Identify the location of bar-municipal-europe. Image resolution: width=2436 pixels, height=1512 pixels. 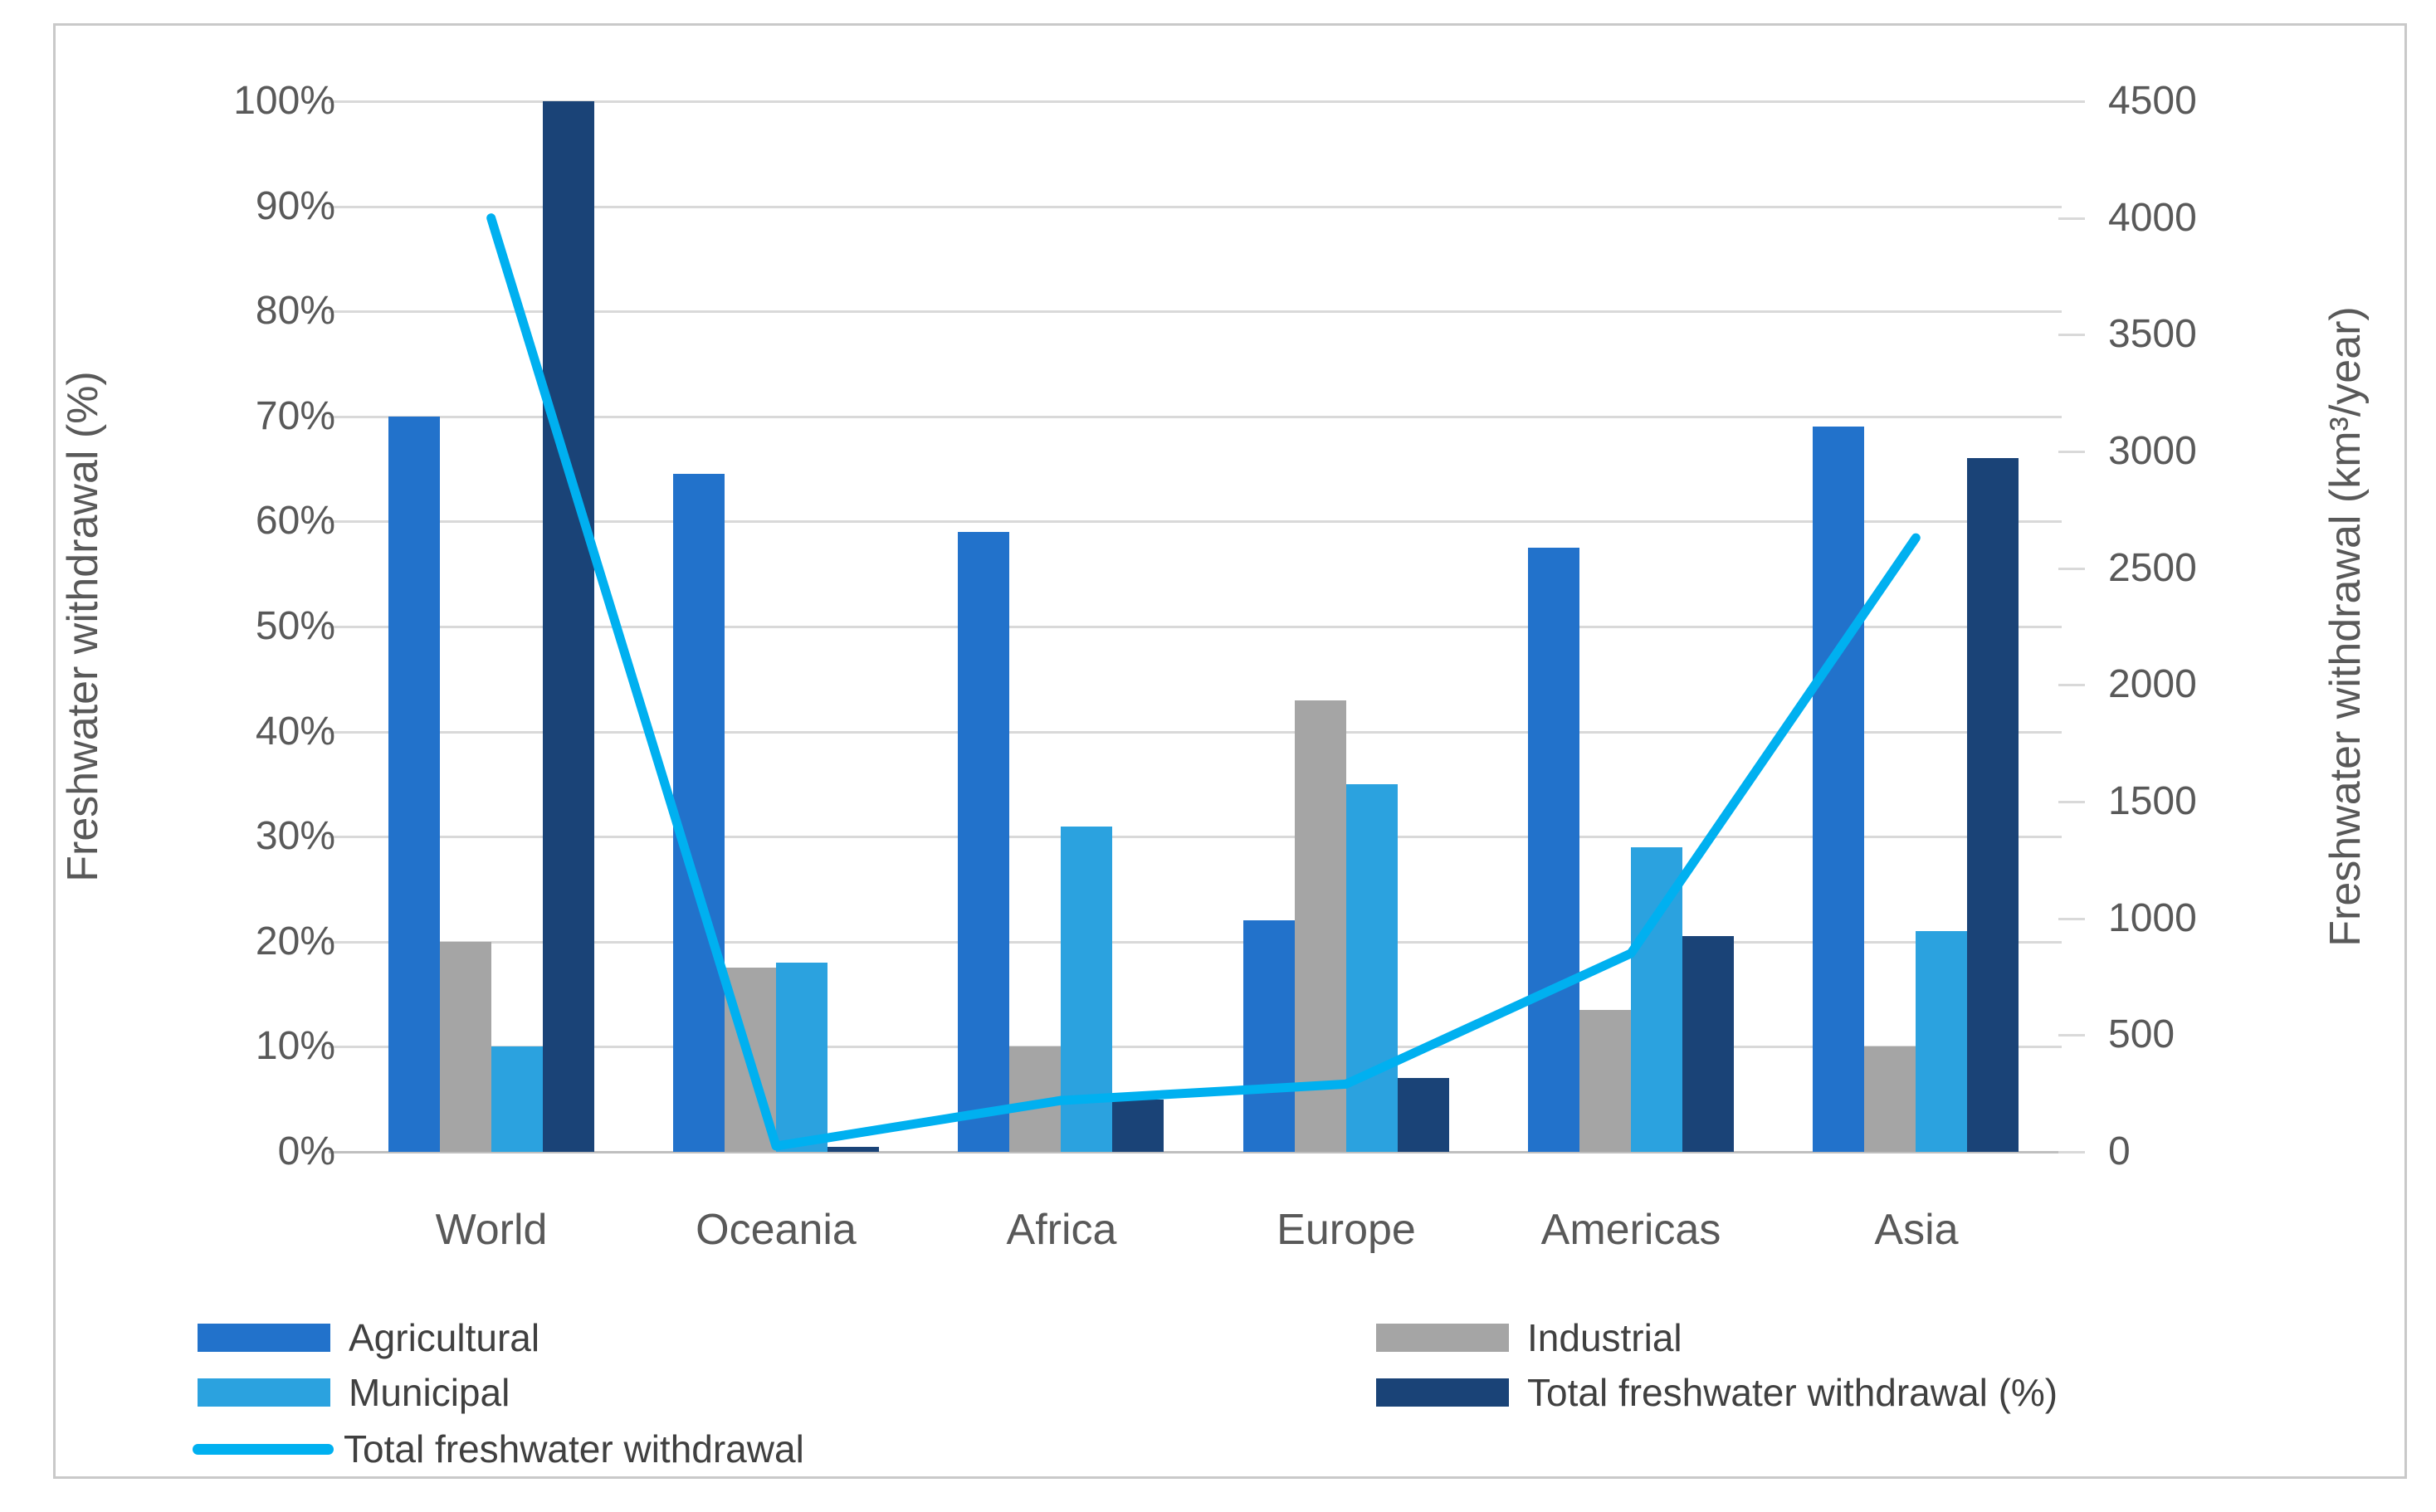
(1372, 968).